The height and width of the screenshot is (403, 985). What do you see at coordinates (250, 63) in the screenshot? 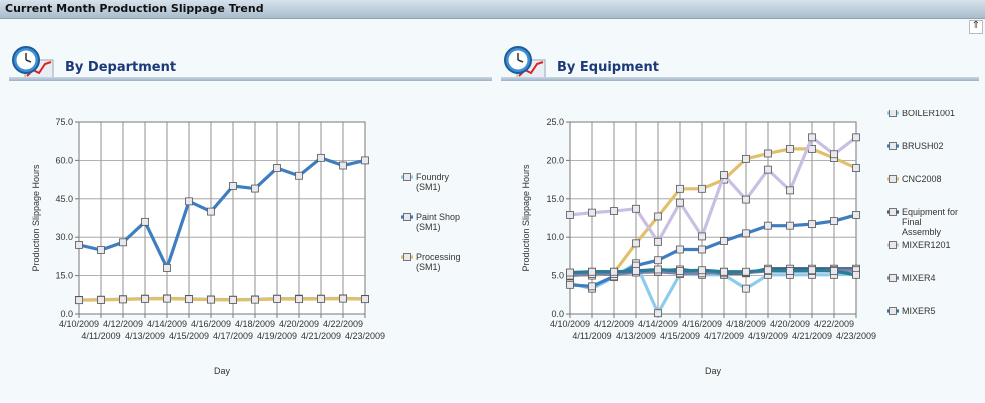
I see `department-panel-header: By Department` at bounding box center [250, 63].